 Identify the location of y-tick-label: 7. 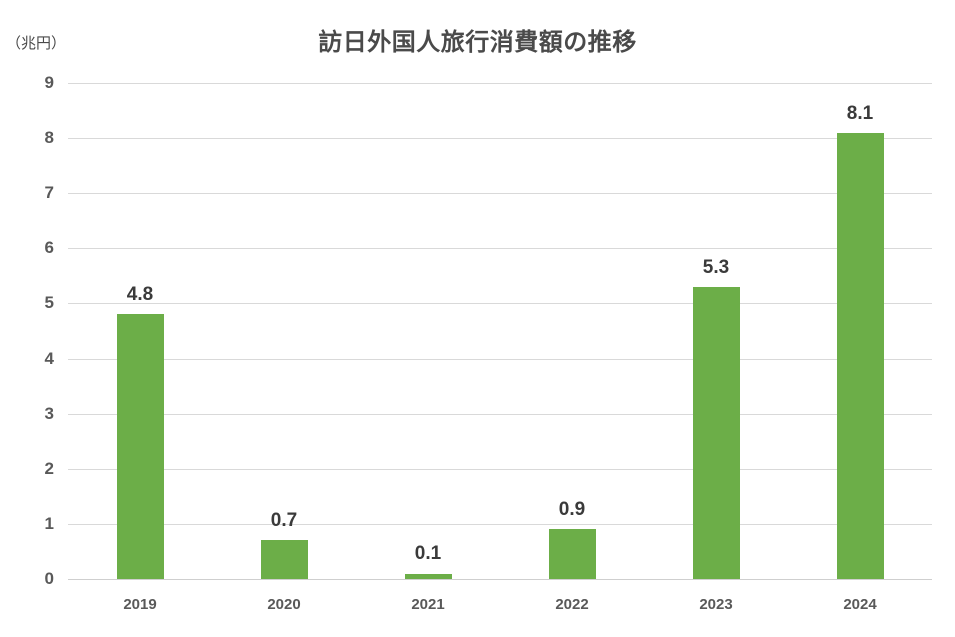
(49, 193).